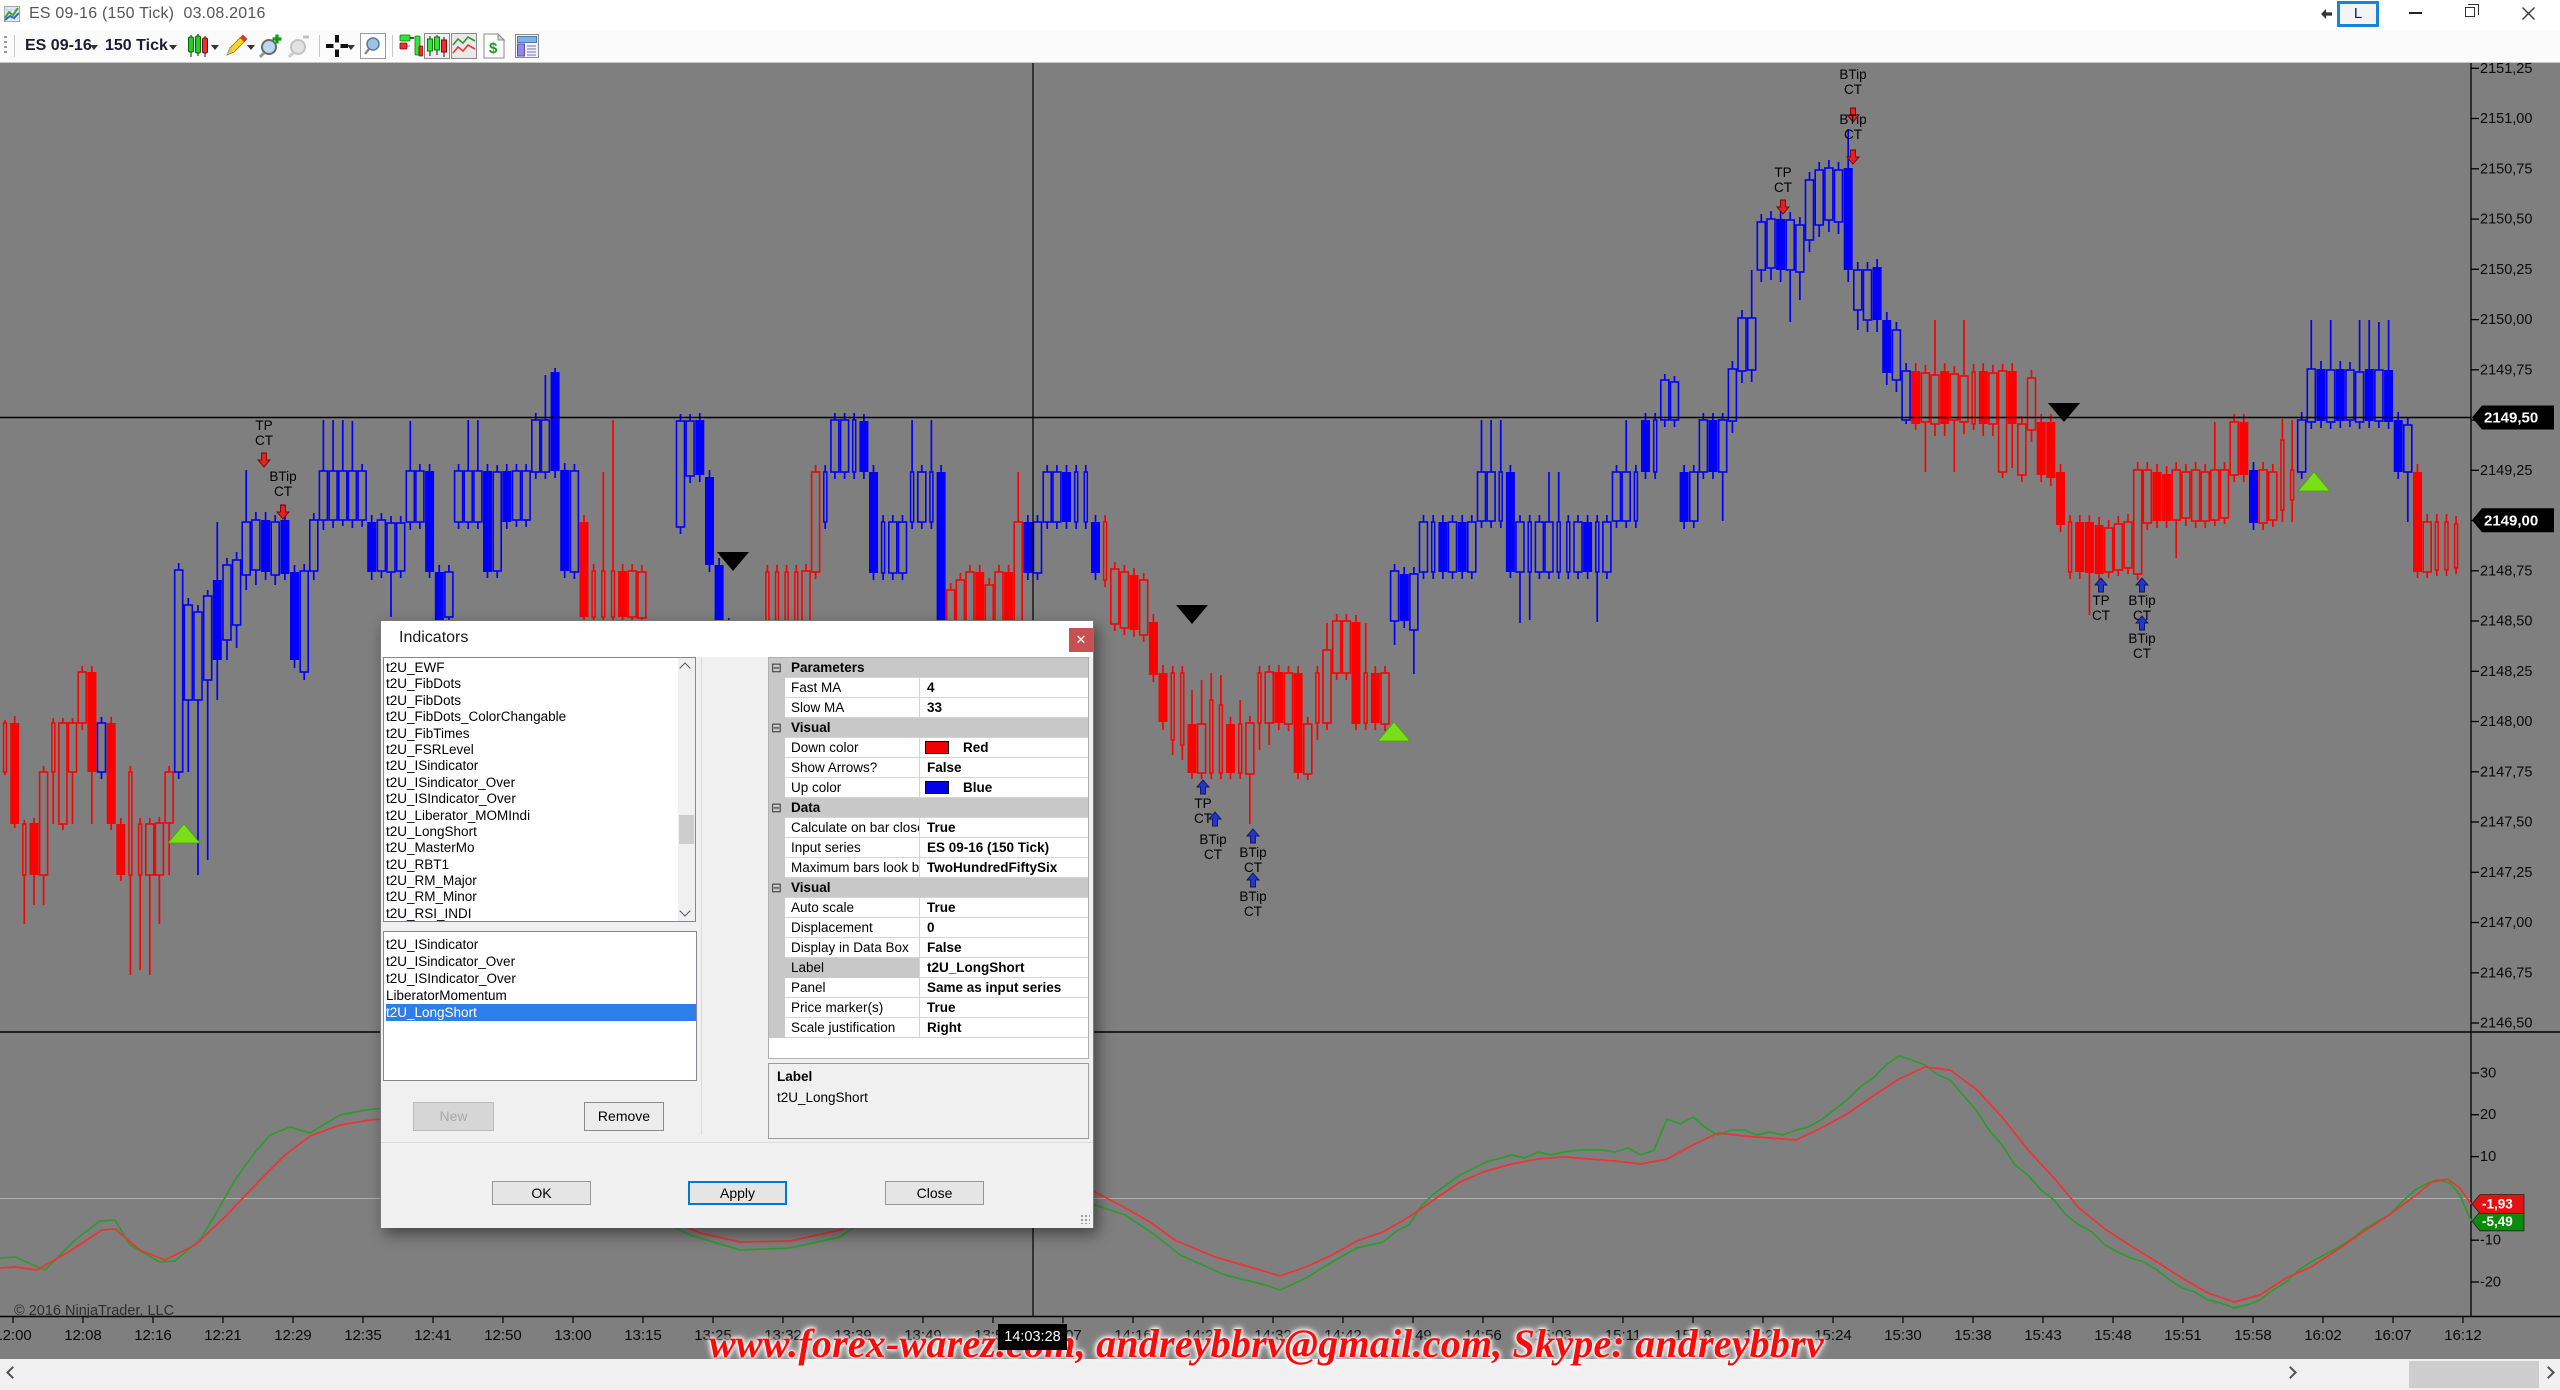 The height and width of the screenshot is (1390, 2560). I want to click on svg-text: 2148,50, so click(2506, 622).